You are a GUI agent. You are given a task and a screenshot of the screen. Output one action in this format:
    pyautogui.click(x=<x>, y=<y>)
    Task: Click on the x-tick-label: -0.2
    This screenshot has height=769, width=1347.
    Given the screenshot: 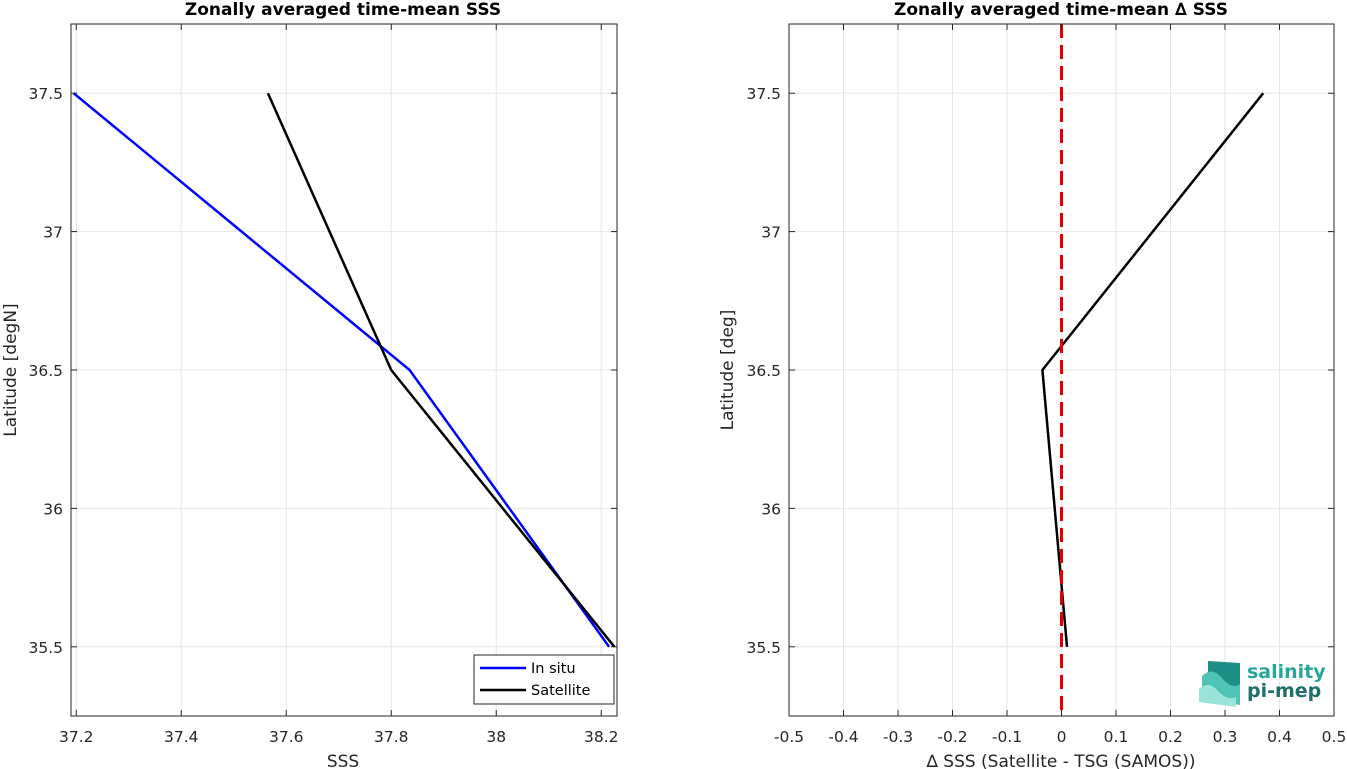 What is the action you would take?
    pyautogui.click(x=952, y=737)
    